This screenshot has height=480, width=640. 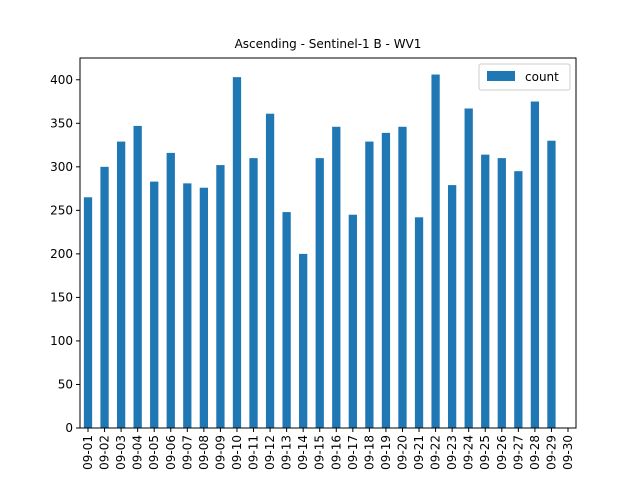 What do you see at coordinates (187, 452) in the screenshot?
I see `x-tick-label: 09-07` at bounding box center [187, 452].